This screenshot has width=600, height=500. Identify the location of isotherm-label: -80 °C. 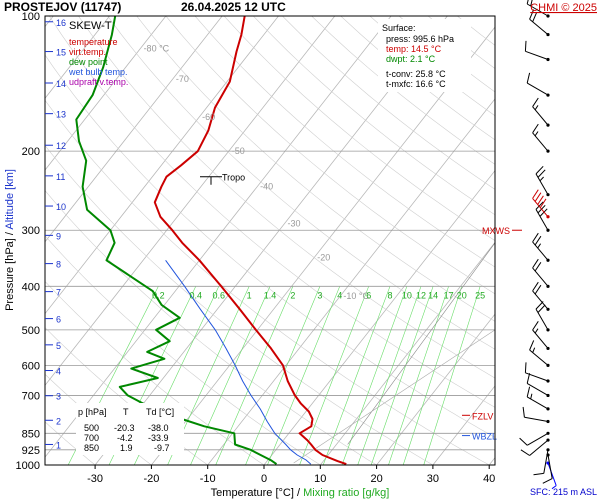
(157, 48).